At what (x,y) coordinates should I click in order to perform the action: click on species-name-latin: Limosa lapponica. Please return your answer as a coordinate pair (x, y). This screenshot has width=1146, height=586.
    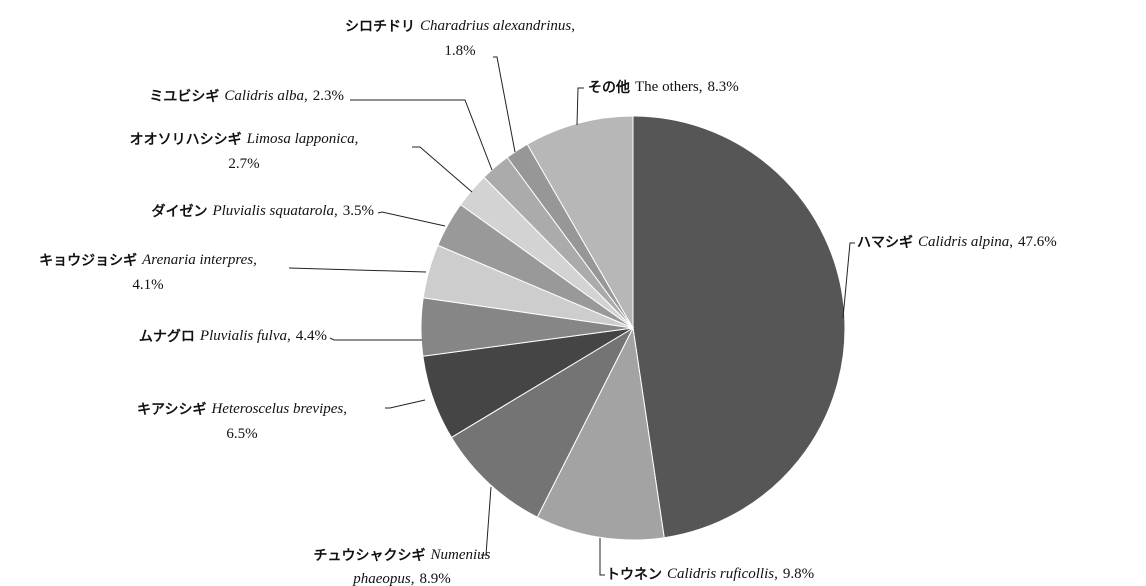
    Looking at the image, I should click on (300, 139).